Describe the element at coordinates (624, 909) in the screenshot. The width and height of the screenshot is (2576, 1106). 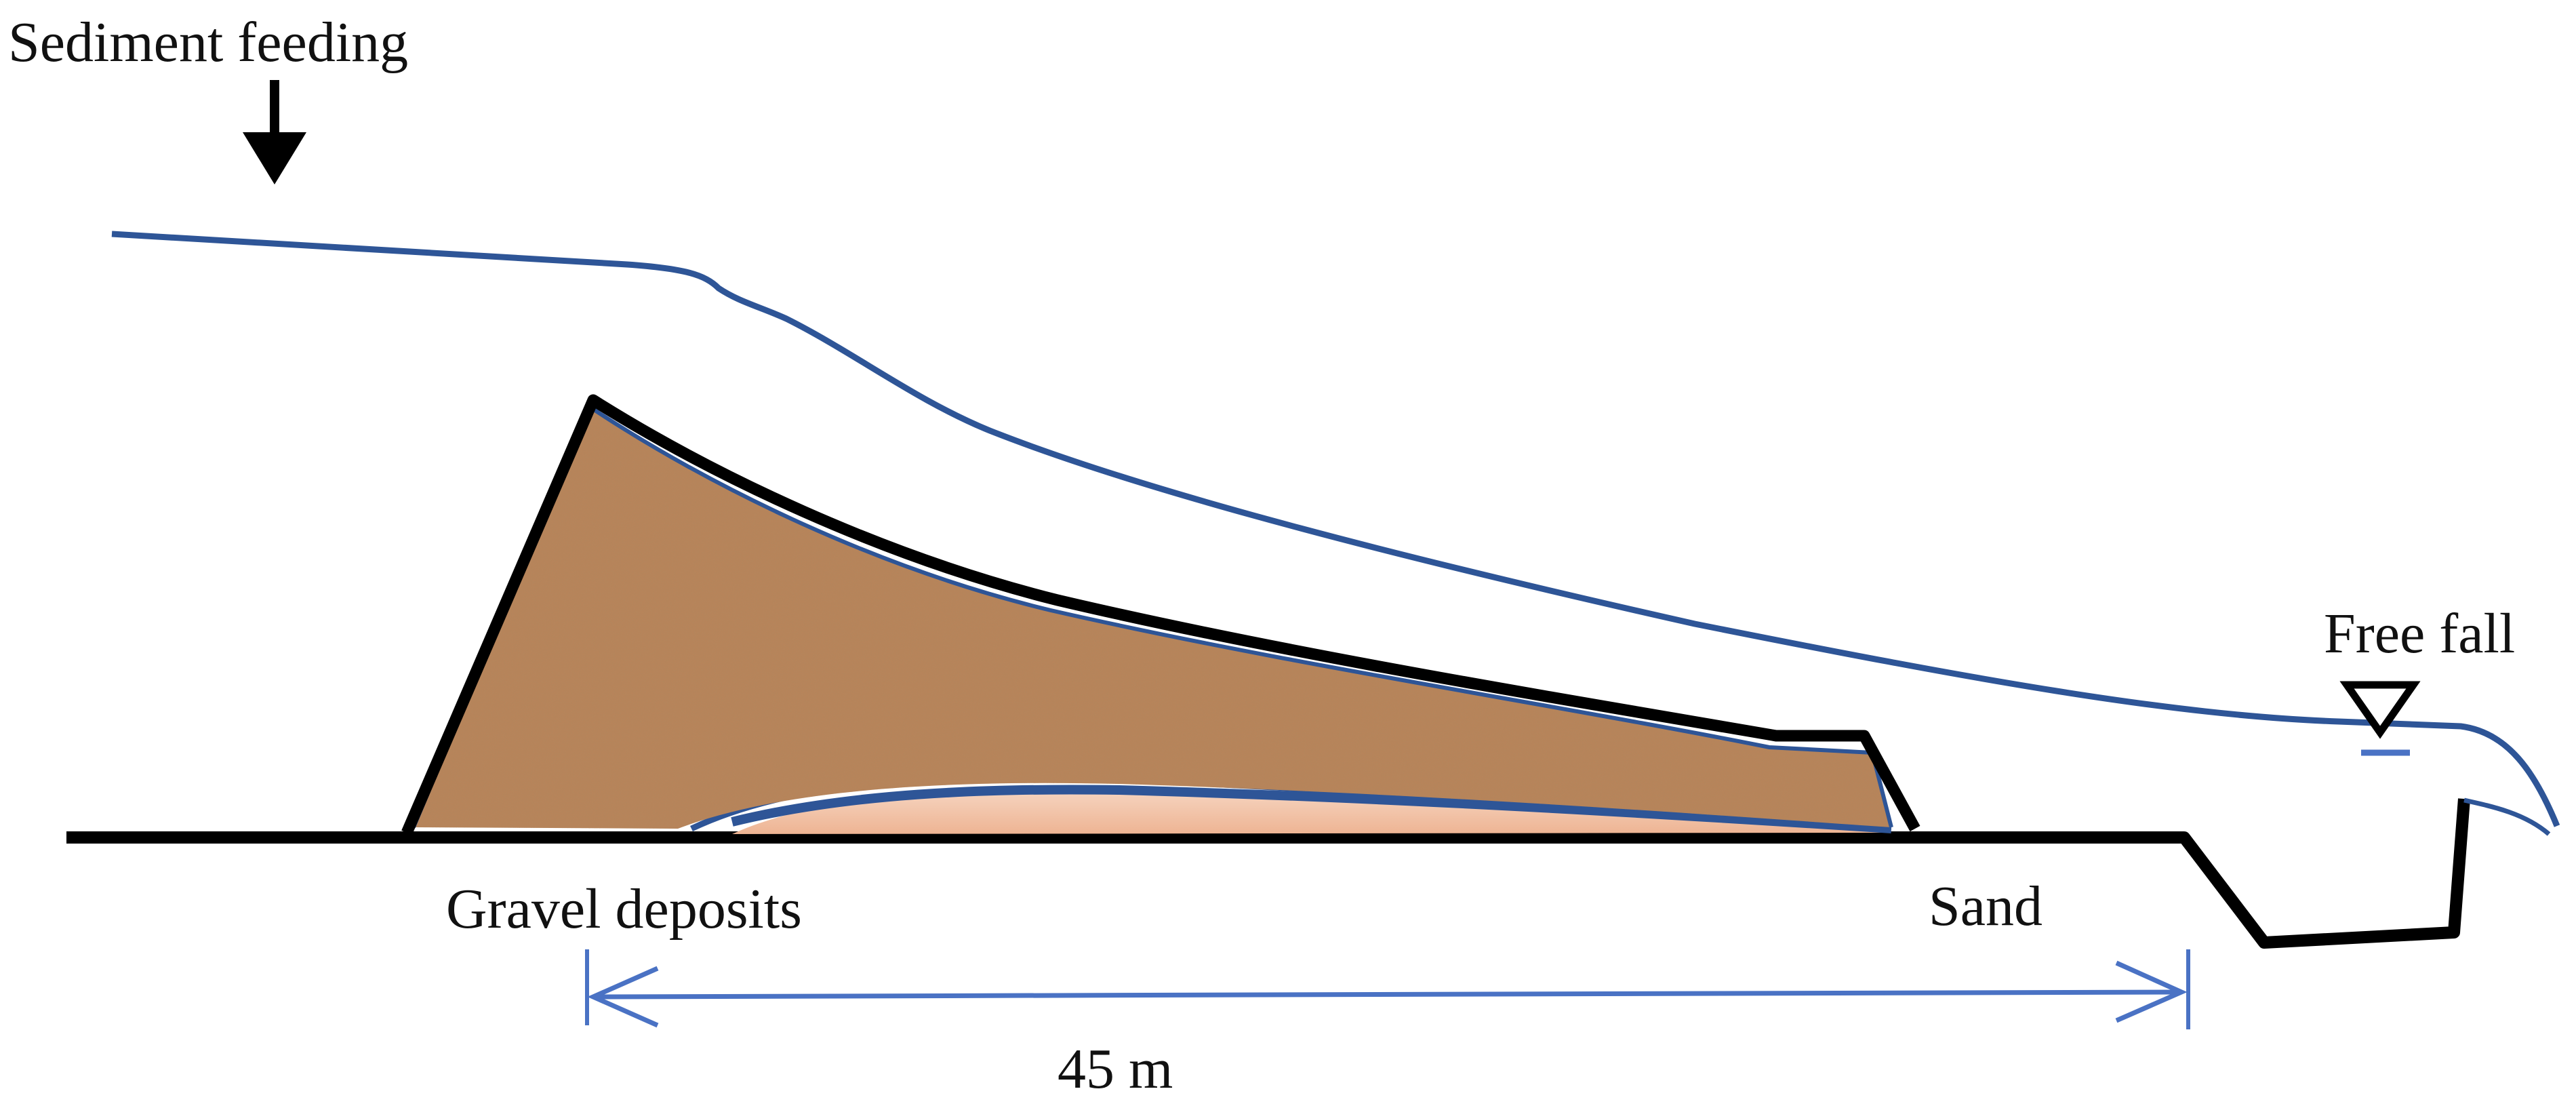
I see `gravel-deposits-label: Gravel deposits` at that location.